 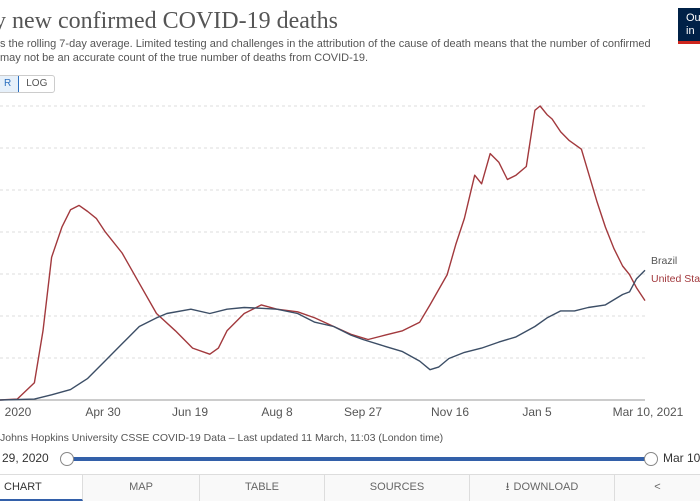 I want to click on timeline-end-handle, so click(x=651, y=459).